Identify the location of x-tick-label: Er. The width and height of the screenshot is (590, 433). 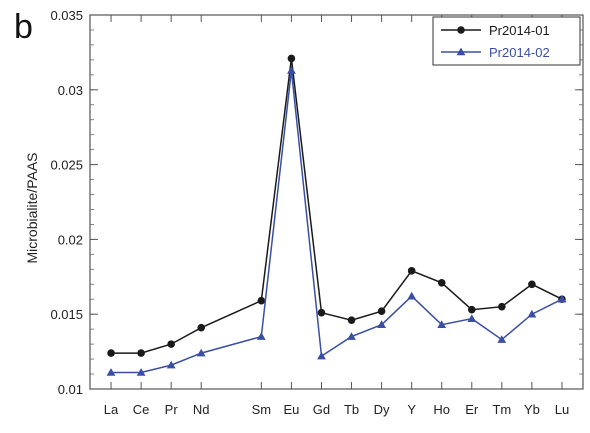
(472, 409).